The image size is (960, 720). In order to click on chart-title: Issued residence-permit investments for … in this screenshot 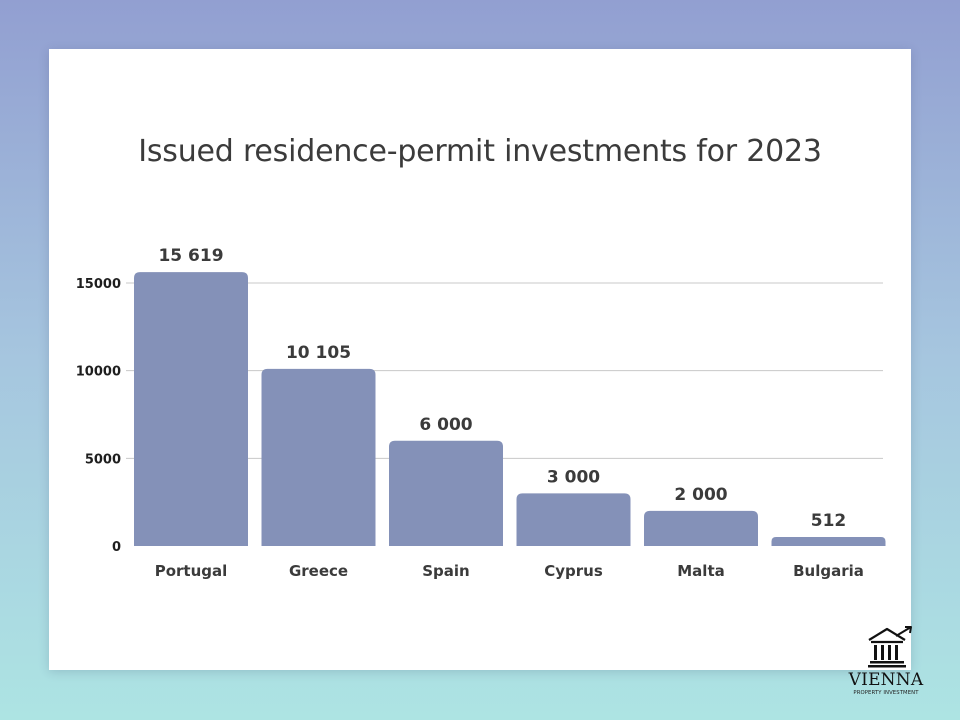, I will do `click(480, 151)`.